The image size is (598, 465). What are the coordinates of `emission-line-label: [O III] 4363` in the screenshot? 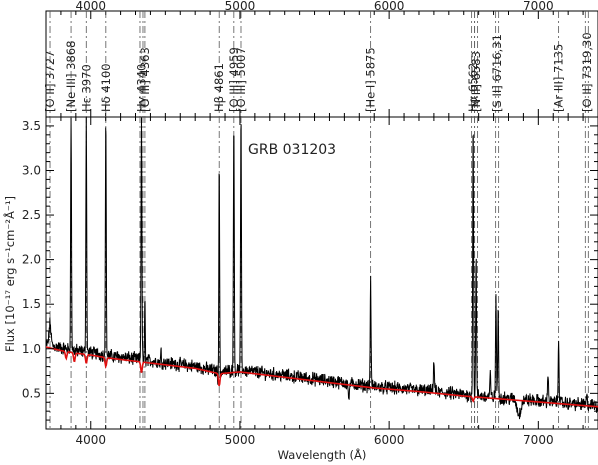 It's located at (145, 79).